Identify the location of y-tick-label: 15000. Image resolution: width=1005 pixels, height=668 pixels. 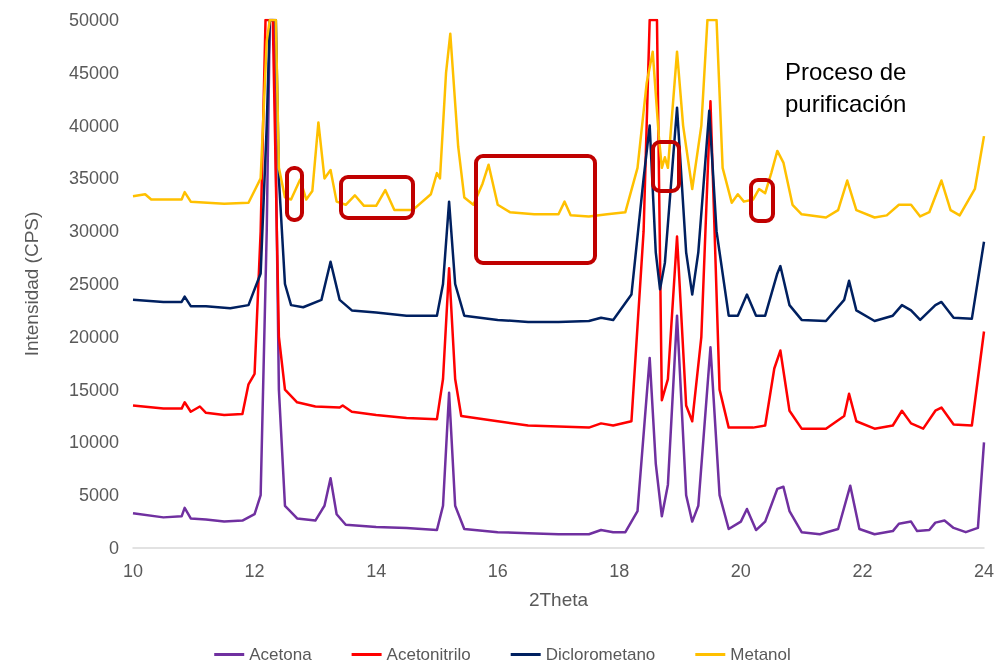
(93, 389).